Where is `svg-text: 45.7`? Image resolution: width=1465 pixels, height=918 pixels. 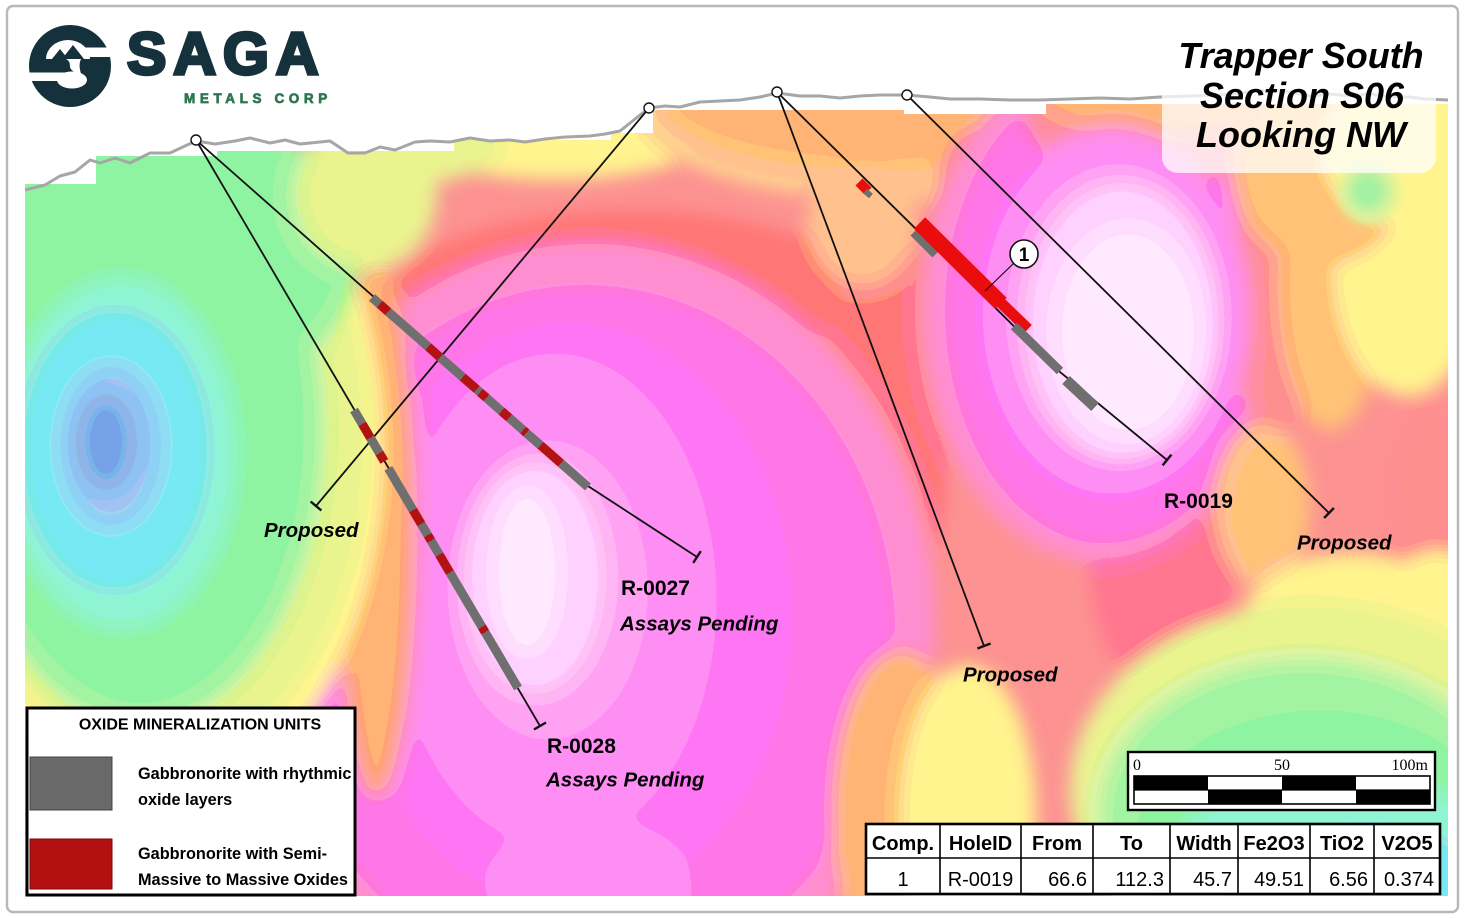
svg-text: 45.7 is located at coordinates (1212, 880).